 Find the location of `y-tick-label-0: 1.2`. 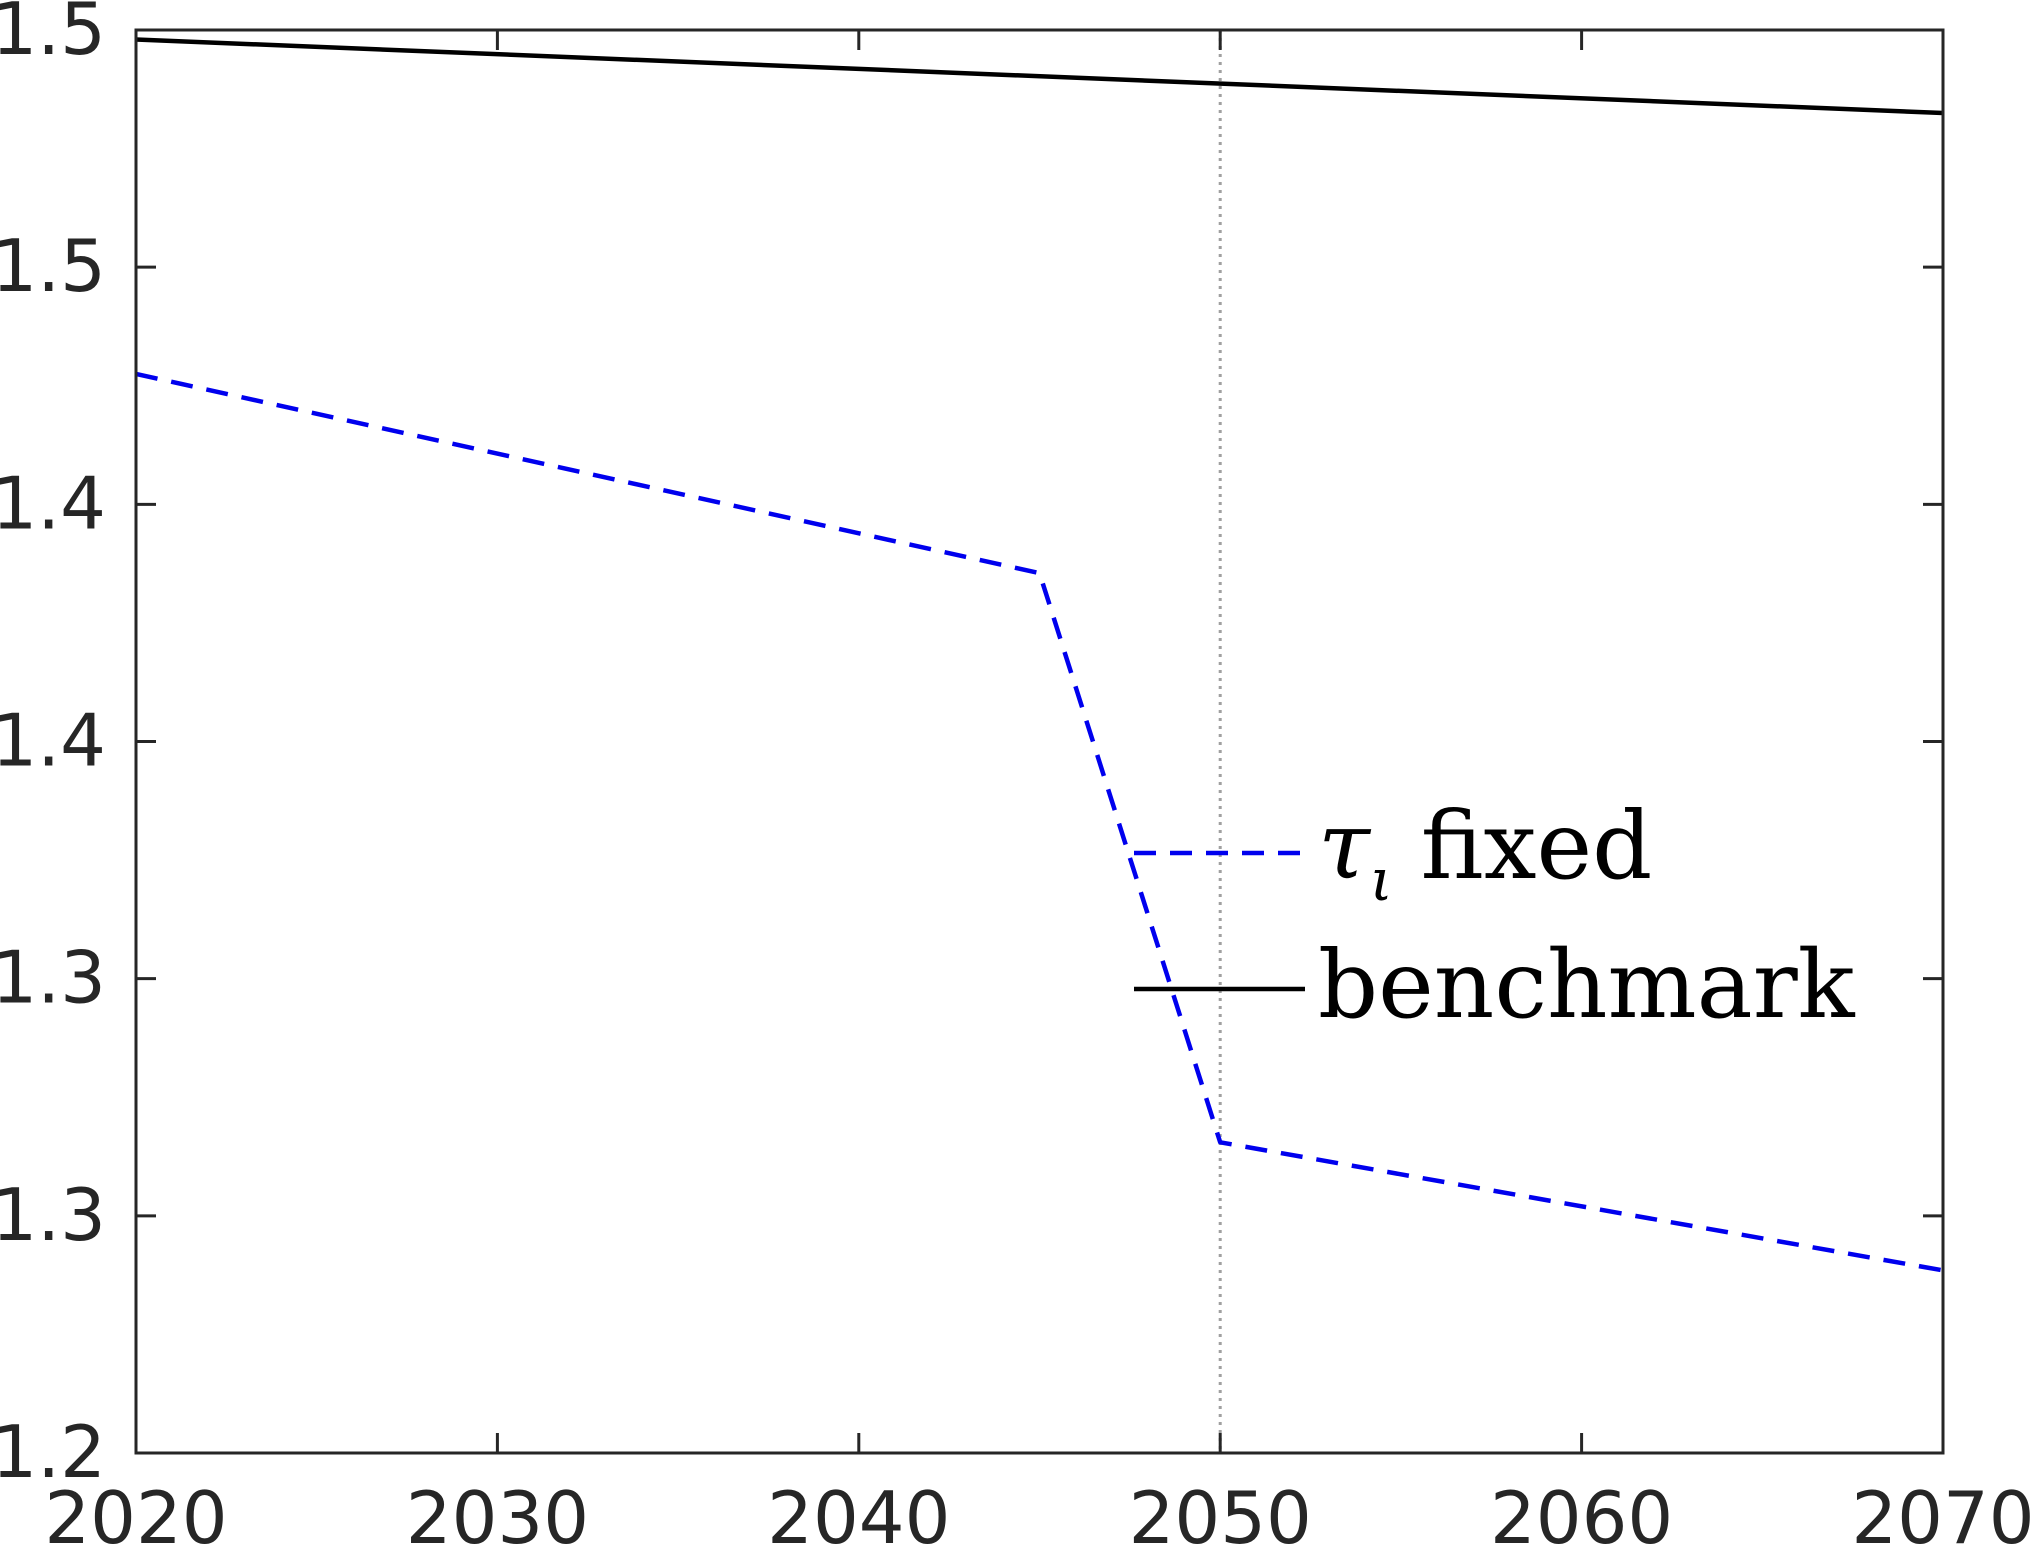

y-tick-label-0: 1.2 is located at coordinates (53, 1452).